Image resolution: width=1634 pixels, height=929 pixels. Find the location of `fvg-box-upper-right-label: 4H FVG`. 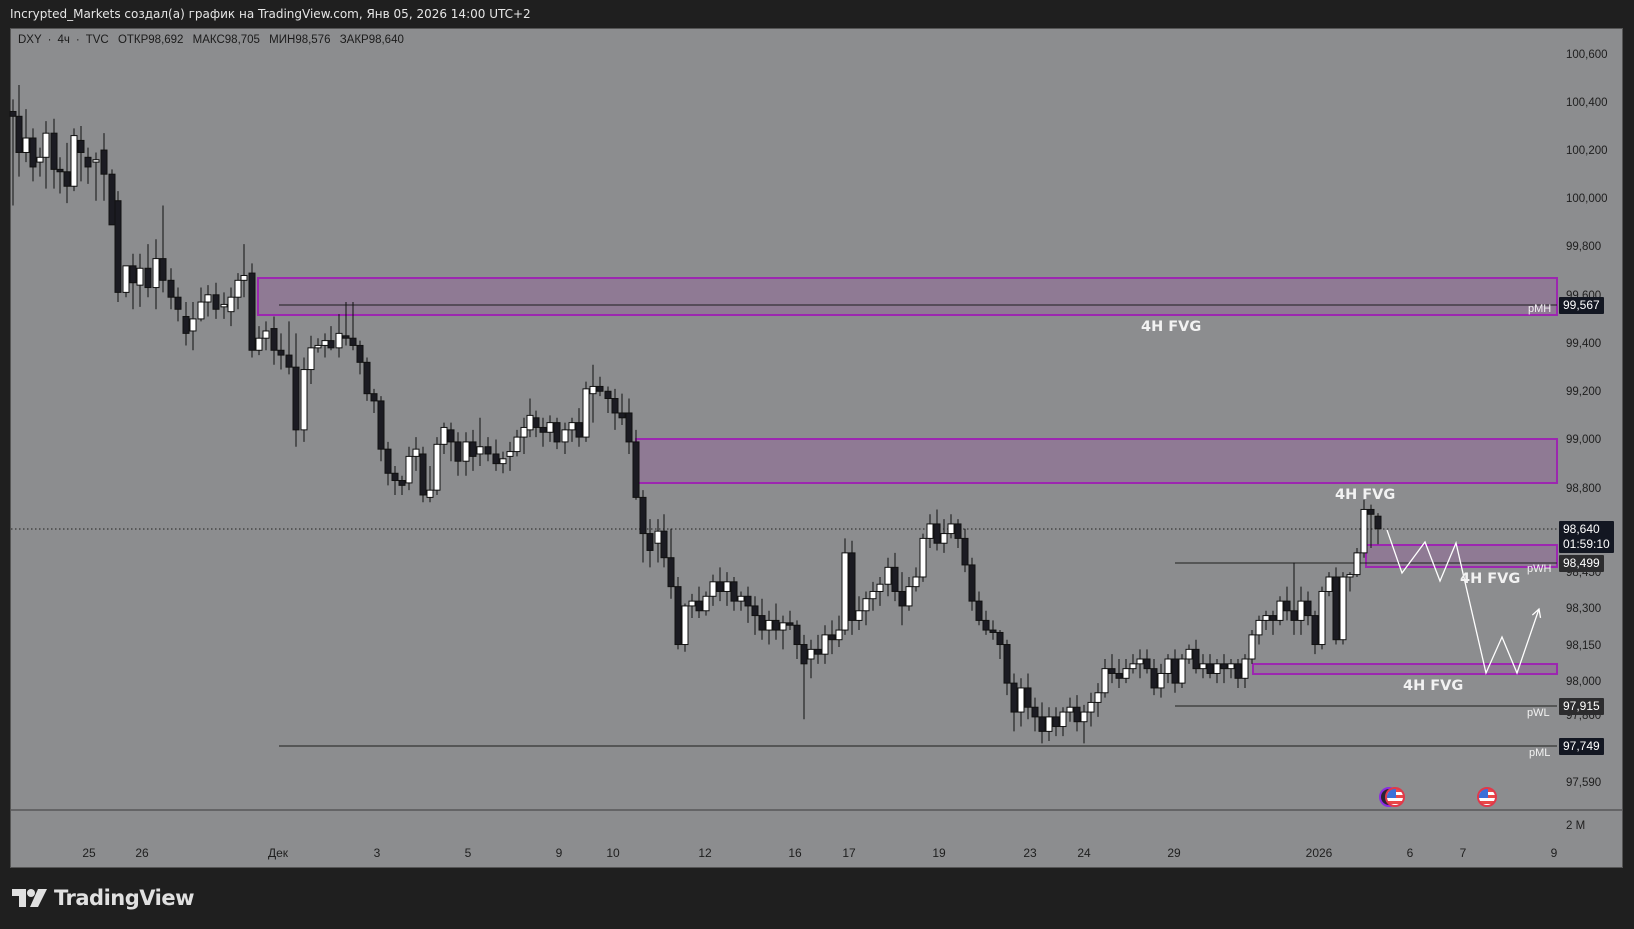

fvg-box-upper-right-label: 4H FVG is located at coordinates (1490, 579).